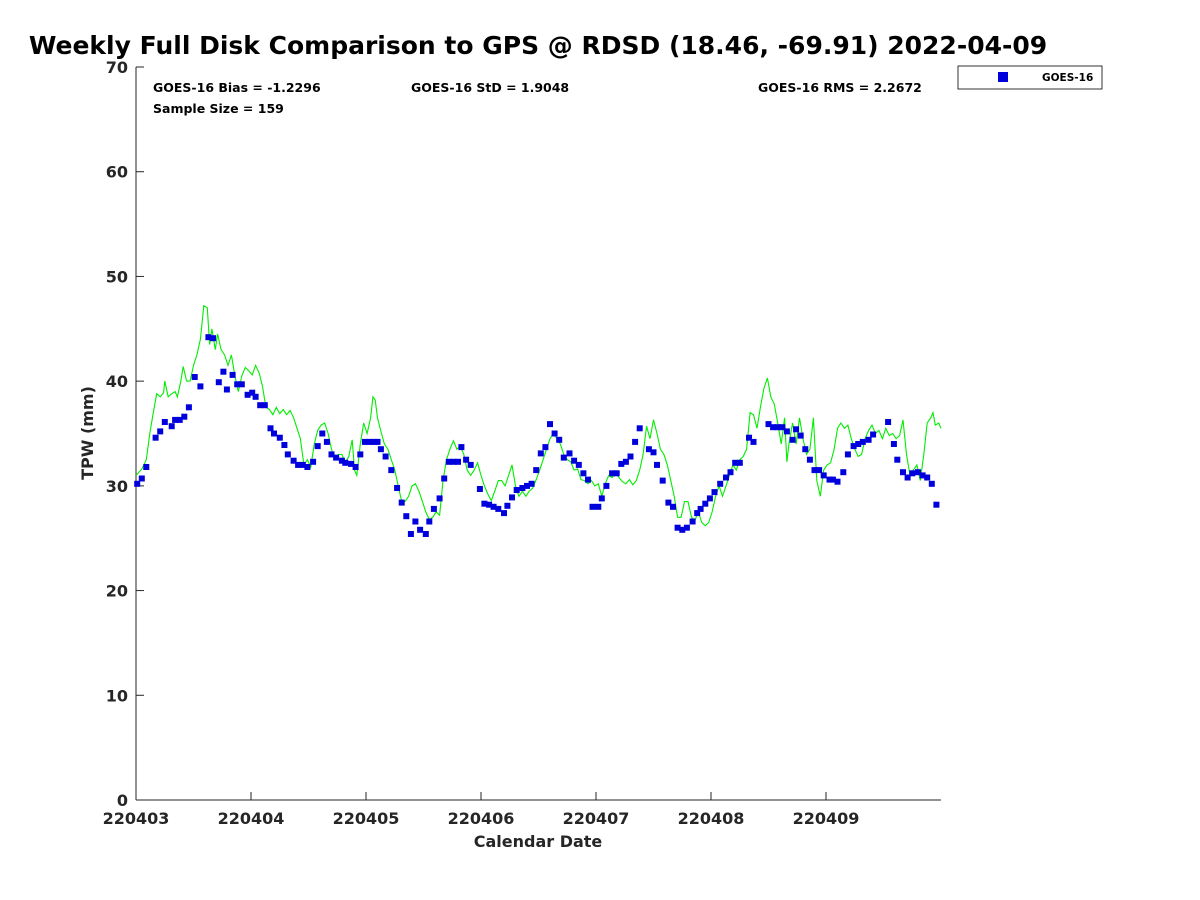 The height and width of the screenshot is (900, 1200). What do you see at coordinates (218, 108) in the screenshot?
I see `stat-sample-size: Sample Size = 159` at bounding box center [218, 108].